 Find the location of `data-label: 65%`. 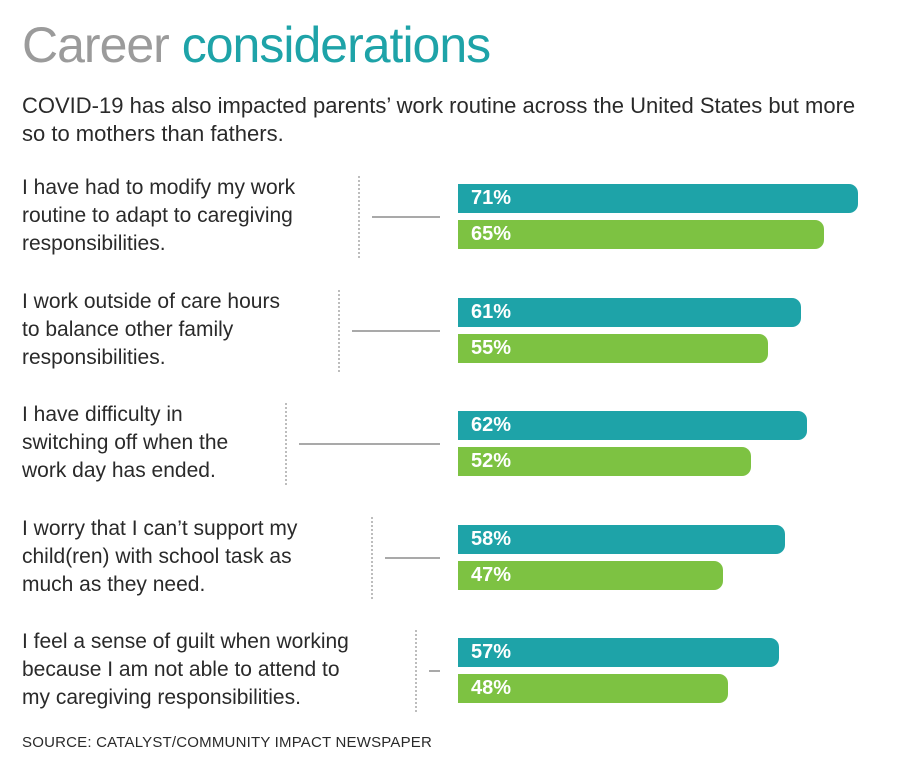

data-label: 65% is located at coordinates (491, 234).